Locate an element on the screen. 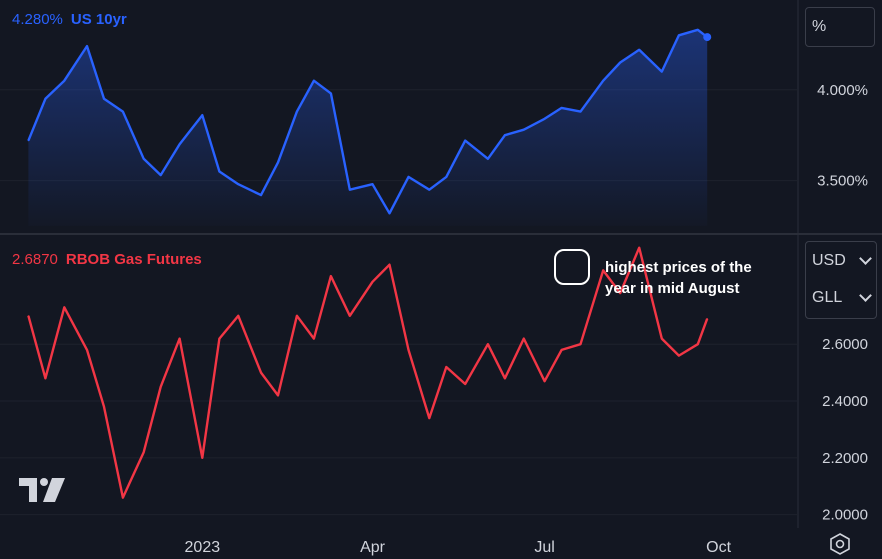 The height and width of the screenshot is (559, 882). currency-label: USD is located at coordinates (829, 260).